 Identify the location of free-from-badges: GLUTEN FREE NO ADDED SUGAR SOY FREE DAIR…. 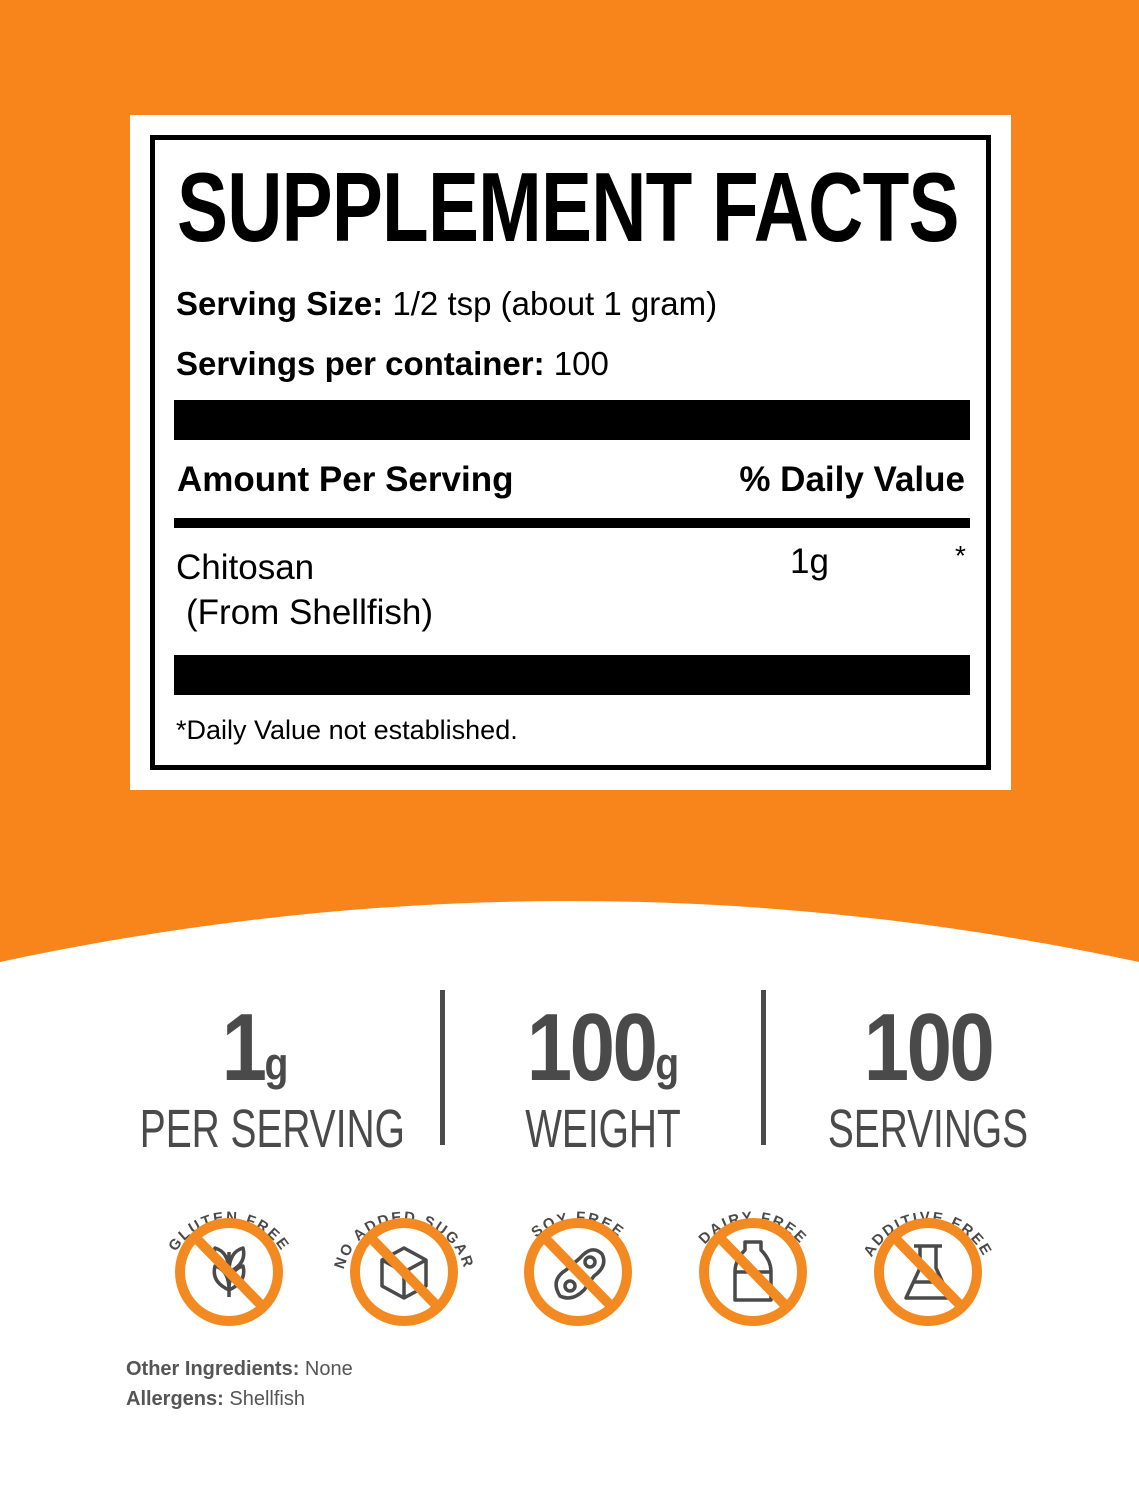
(579, 1267).